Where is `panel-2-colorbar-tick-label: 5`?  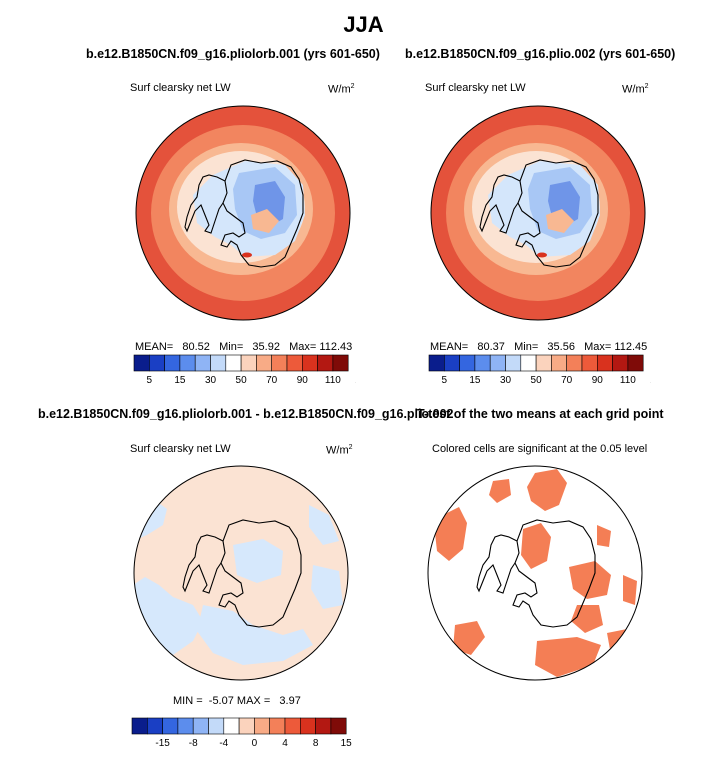 panel-2-colorbar-tick-label: 5 is located at coordinates (445, 380).